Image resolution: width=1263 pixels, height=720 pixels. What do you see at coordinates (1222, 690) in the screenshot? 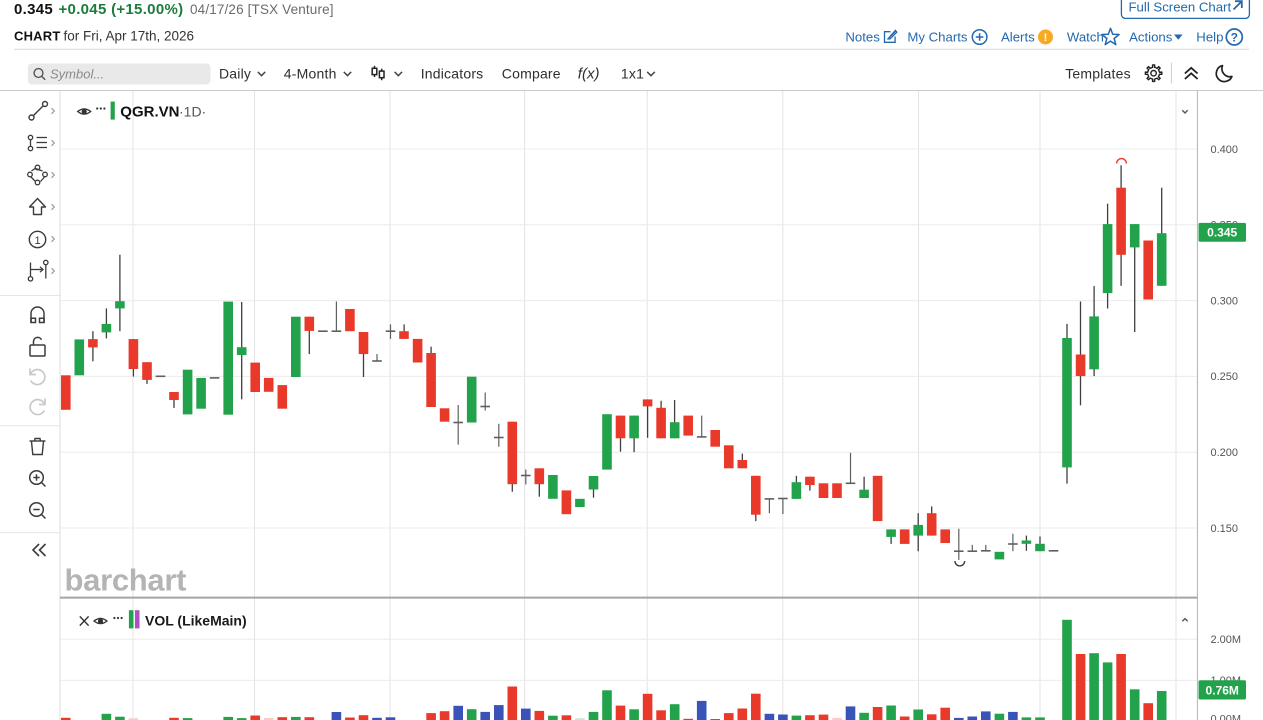
I see `svg-text: 0.76M` at bounding box center [1222, 690].